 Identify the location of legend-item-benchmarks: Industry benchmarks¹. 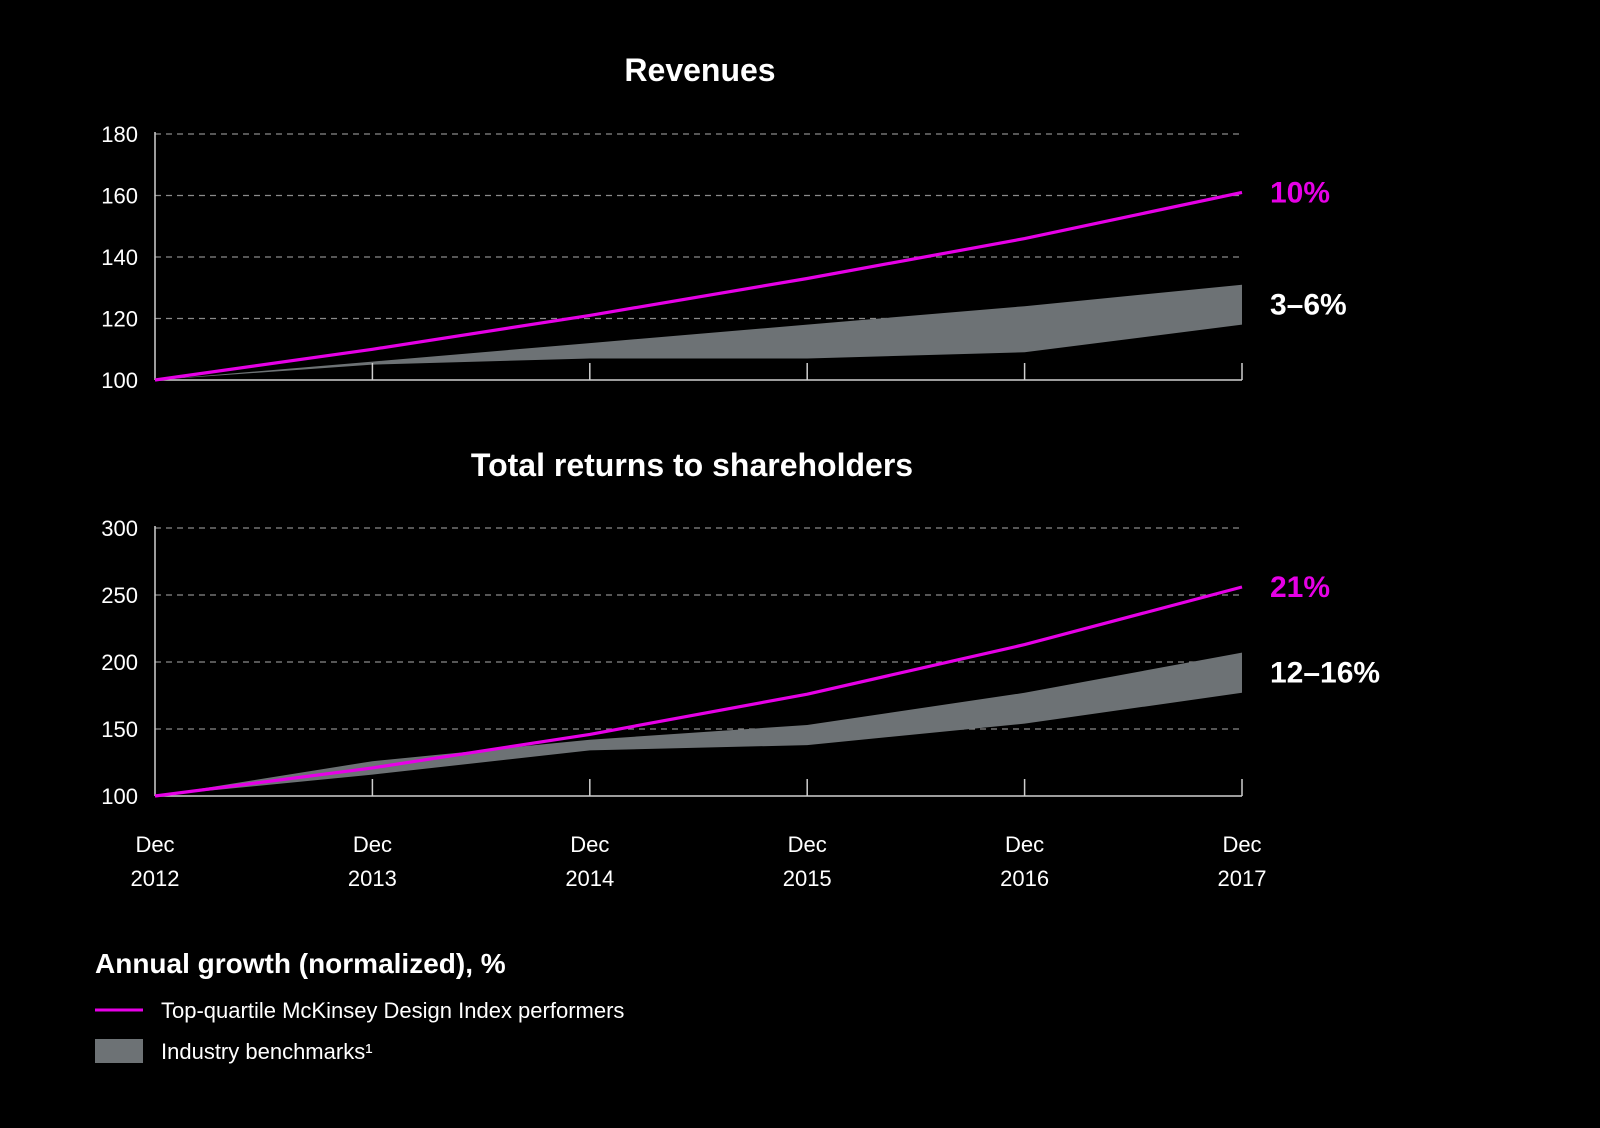
(267, 1051).